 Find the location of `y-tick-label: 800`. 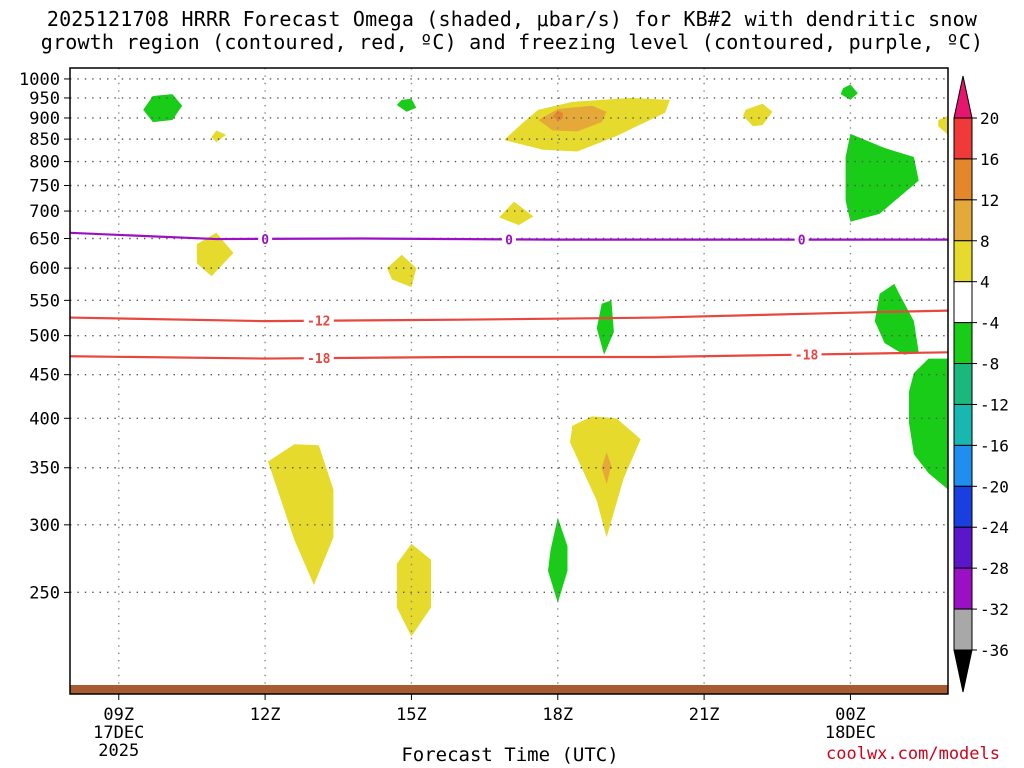

y-tick-label: 800 is located at coordinates (44, 163).